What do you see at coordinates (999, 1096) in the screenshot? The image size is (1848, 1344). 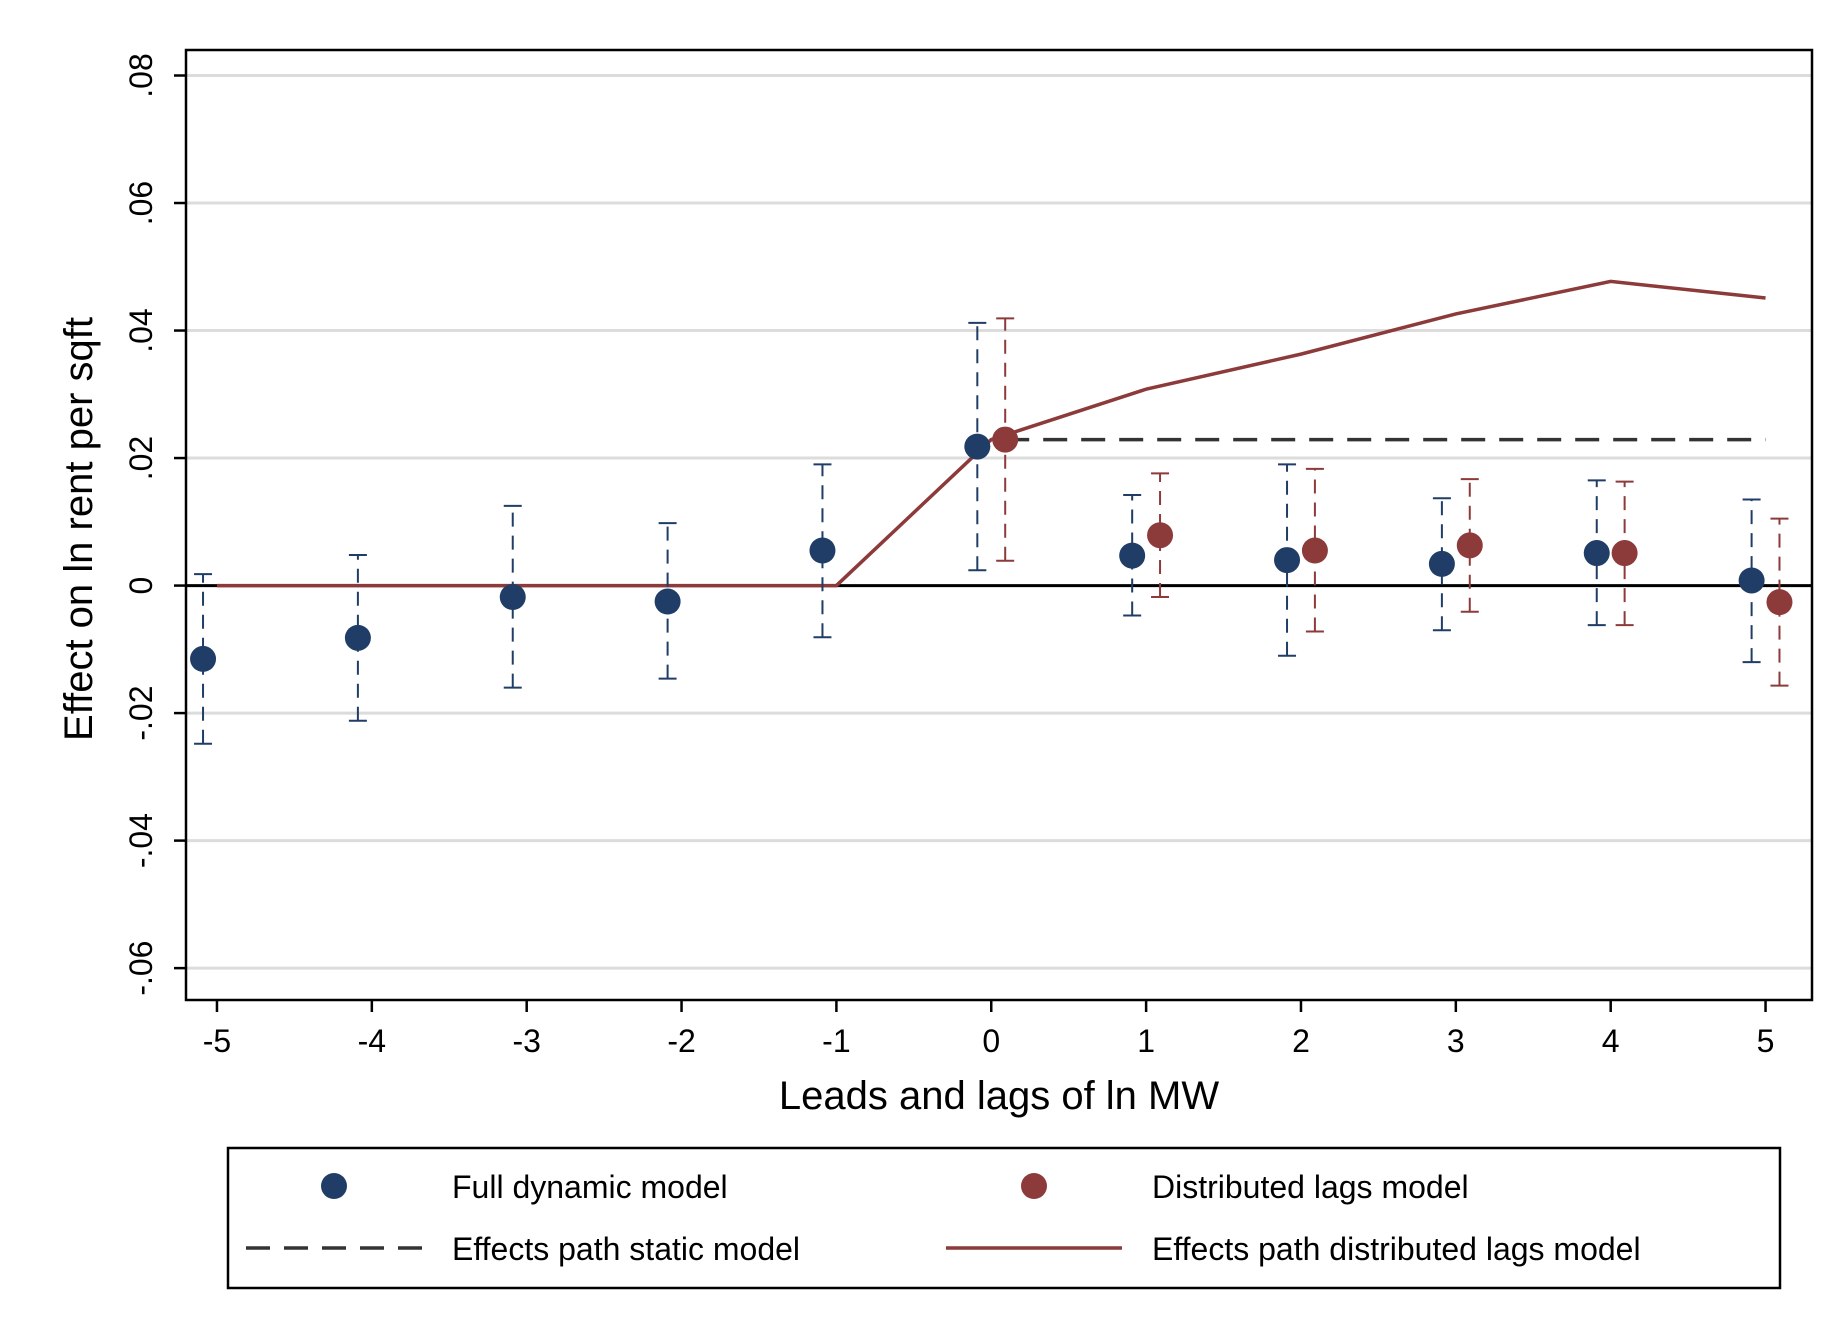 I see `x-axis-title: Leads and lags of ln MW` at bounding box center [999, 1096].